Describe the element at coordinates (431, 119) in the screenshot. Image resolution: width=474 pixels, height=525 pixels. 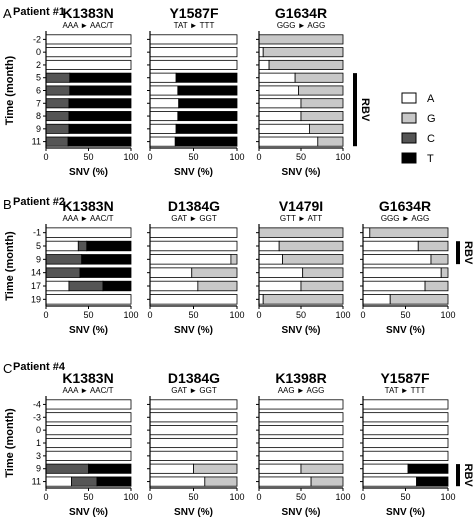
I see `legend-label-g: G` at that location.